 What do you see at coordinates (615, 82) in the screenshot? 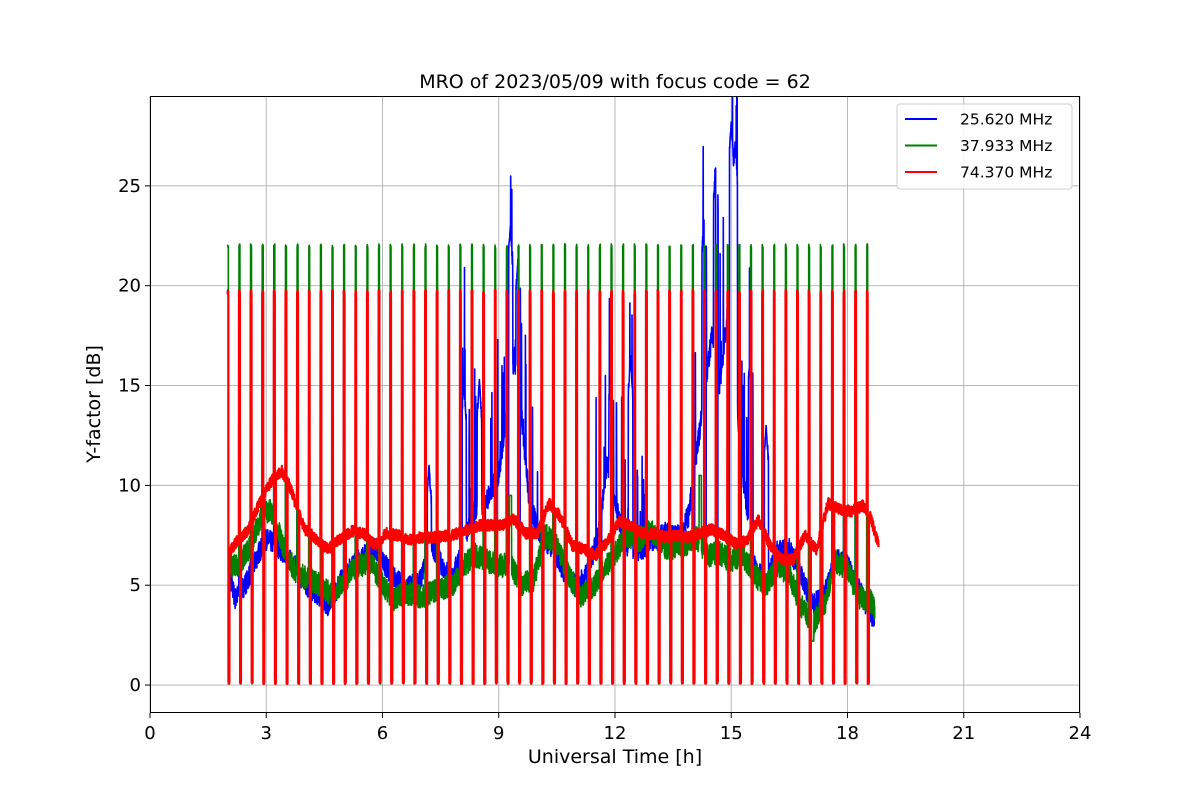
I see `chart-title: MRO of 2023/05/09 with focus code = 62` at bounding box center [615, 82].